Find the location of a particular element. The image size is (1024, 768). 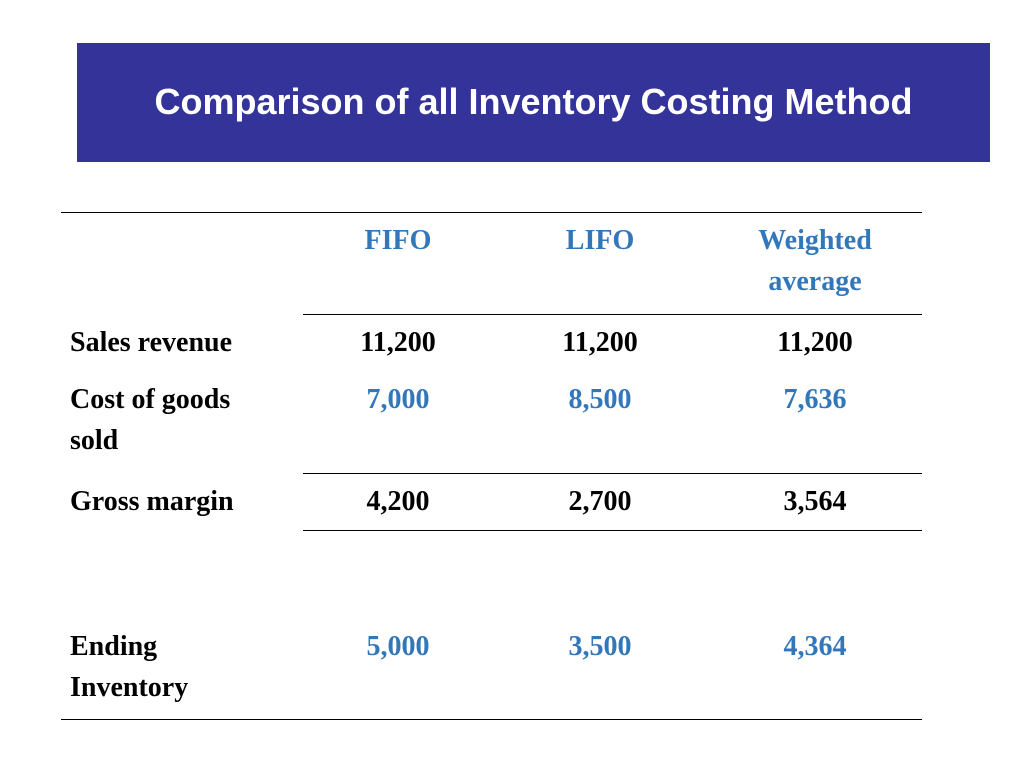

header-bottom-rule is located at coordinates (612, 314).